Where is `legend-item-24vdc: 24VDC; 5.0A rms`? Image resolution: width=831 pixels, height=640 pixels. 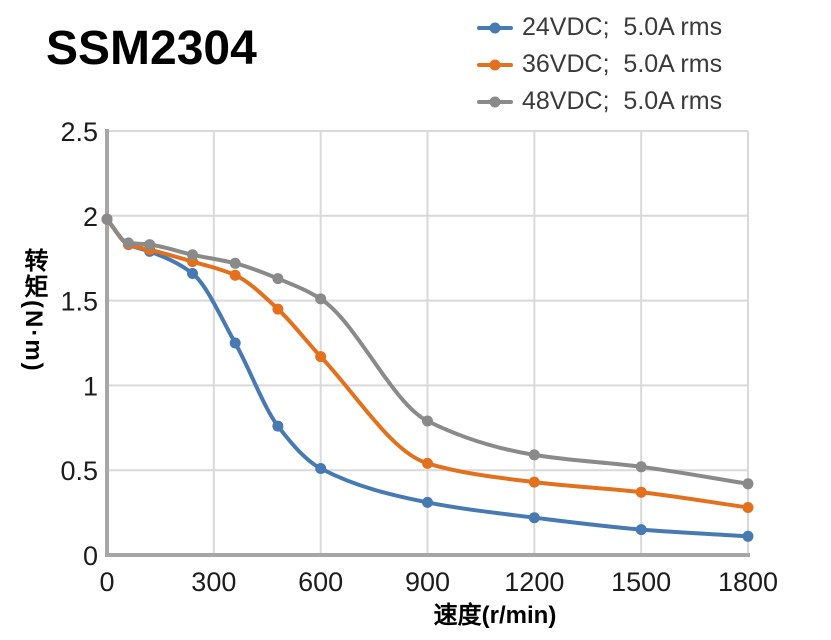 legend-item-24vdc: 24VDC; 5.0A rms is located at coordinates (599, 27).